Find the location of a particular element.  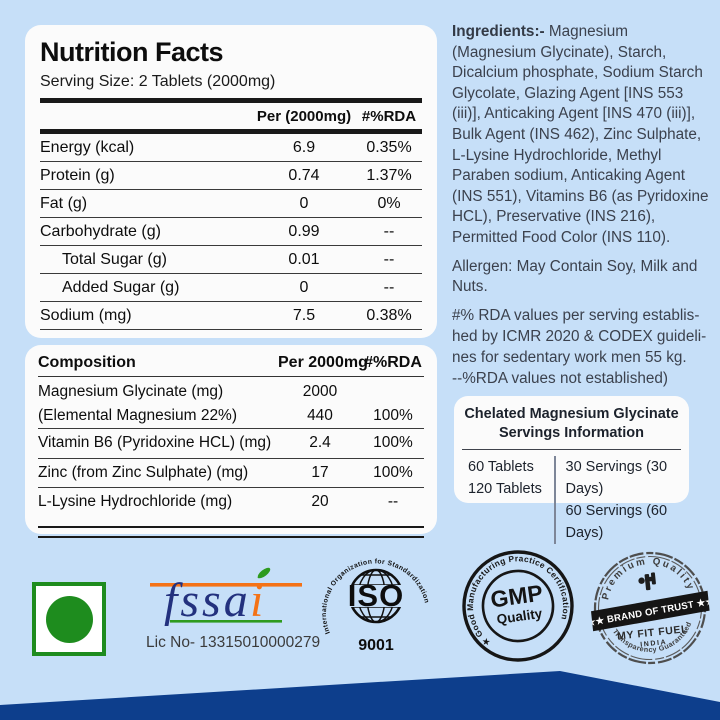

fssai-license-number: Lic No- 13315010000279 is located at coordinates (233, 642).